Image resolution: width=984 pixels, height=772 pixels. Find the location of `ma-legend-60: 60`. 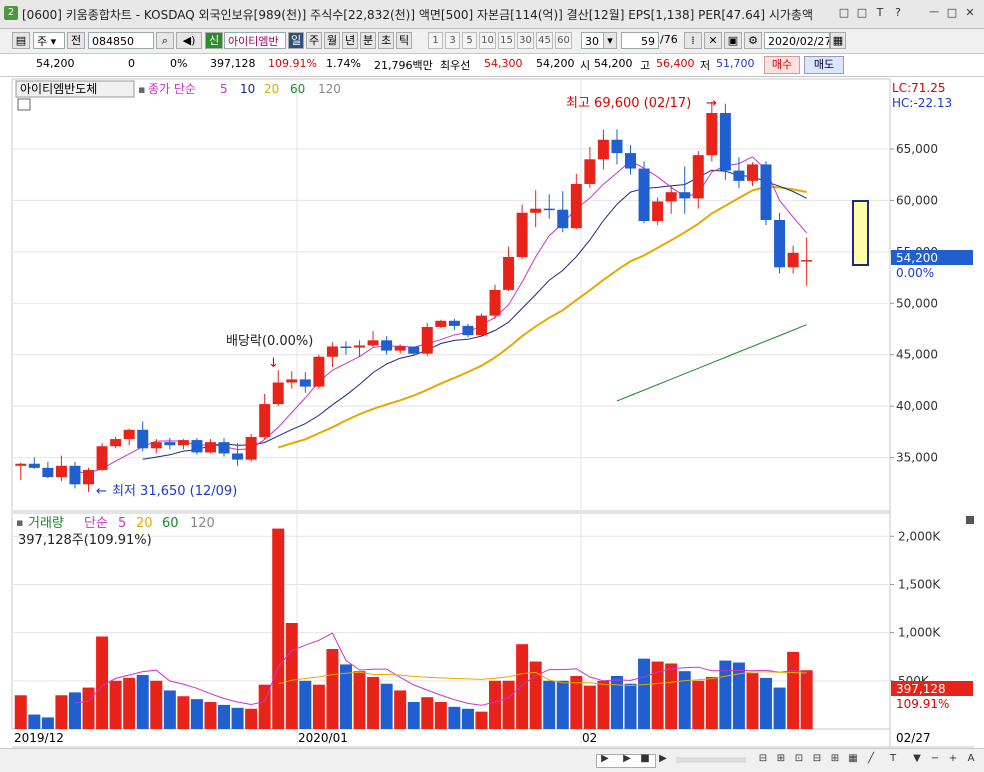

ma-legend-60: 60 is located at coordinates (297, 89).